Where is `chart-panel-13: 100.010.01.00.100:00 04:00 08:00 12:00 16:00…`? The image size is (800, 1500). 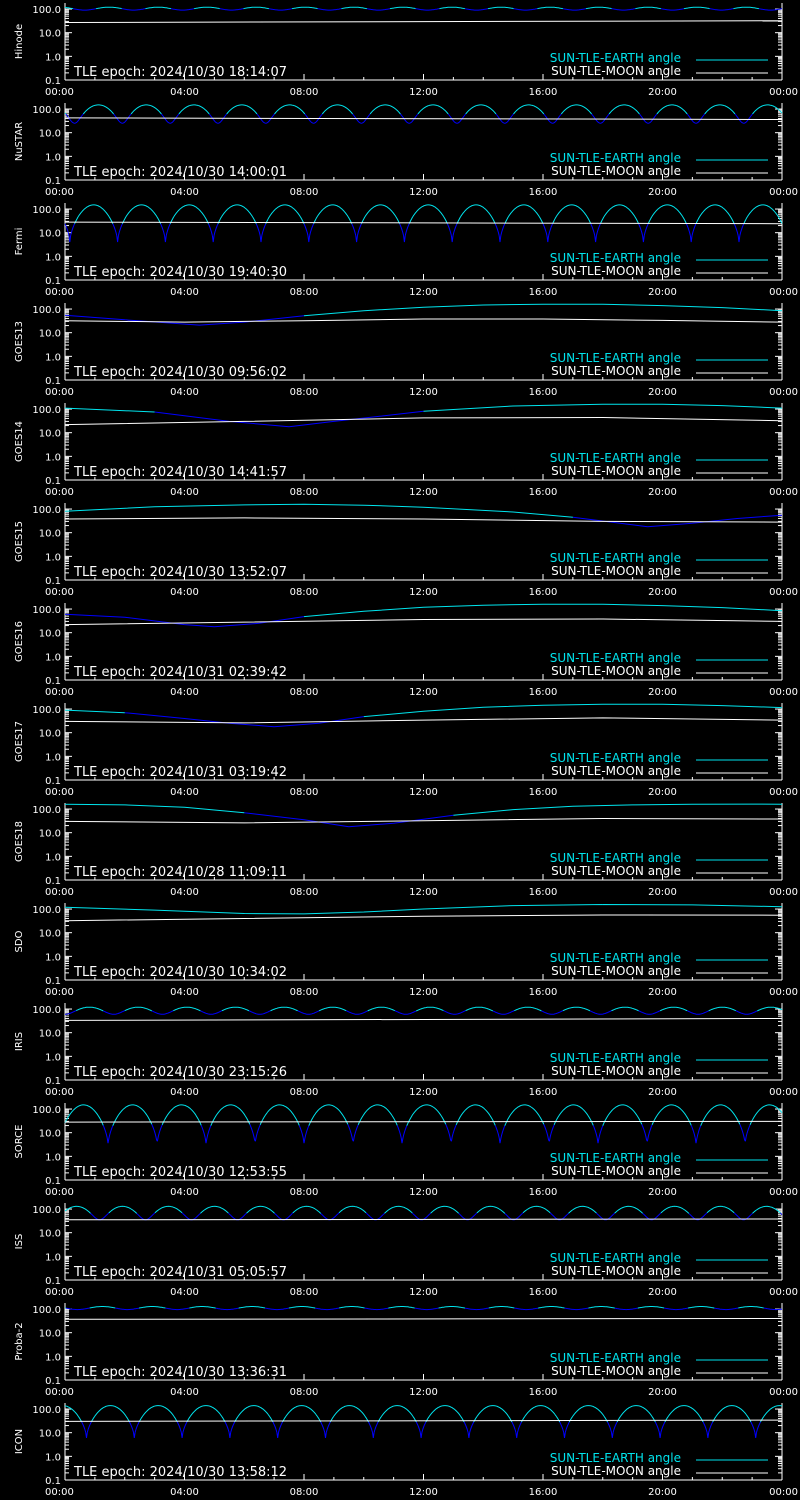
chart-panel-13: 100.010.01.00.100:00 04:00 08:00 12:00 16:00… is located at coordinates (406, 1350).